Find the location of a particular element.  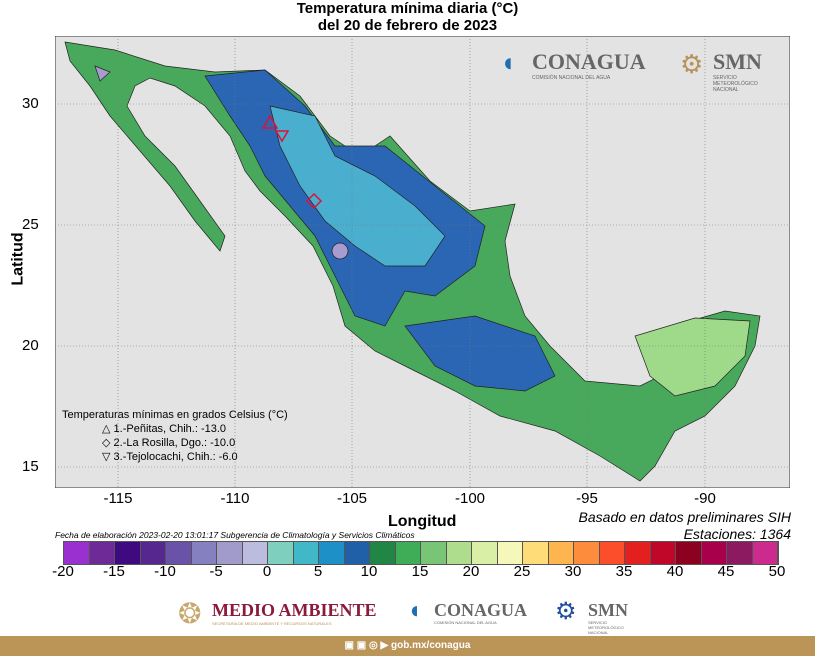

colorbar-label: 15 is located at coordinates (420, 571).